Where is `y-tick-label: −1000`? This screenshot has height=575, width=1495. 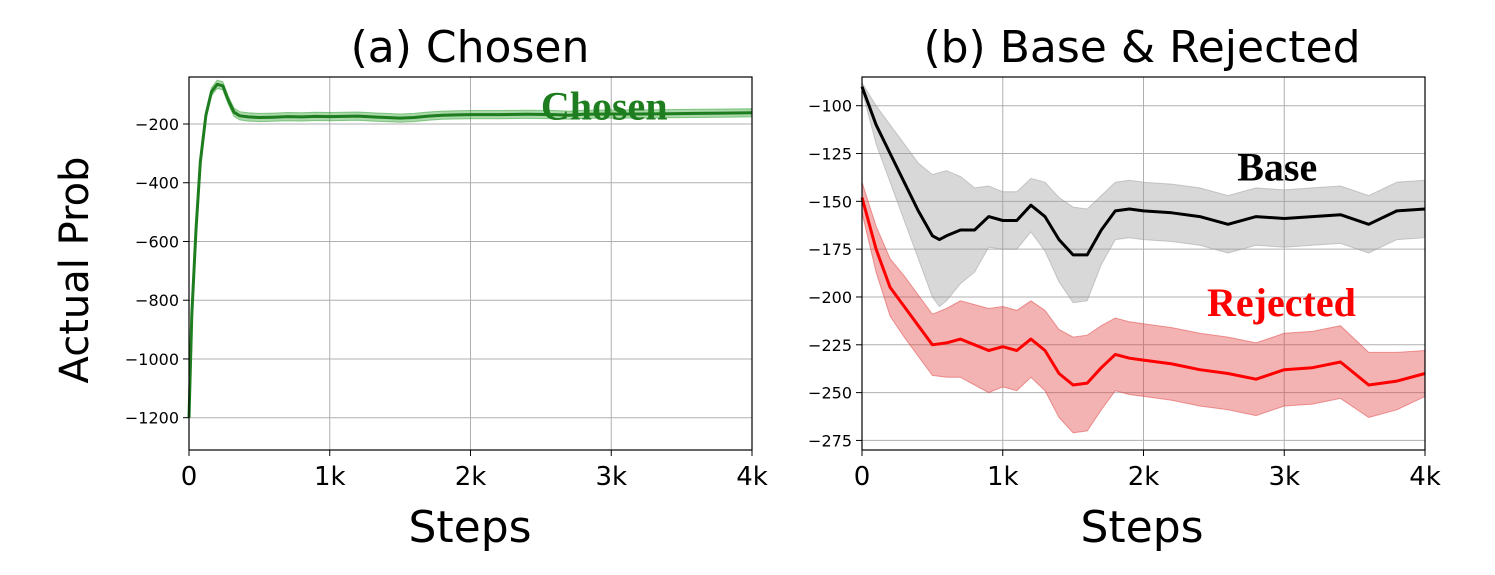
y-tick-label: −1000 is located at coordinates (152, 359).